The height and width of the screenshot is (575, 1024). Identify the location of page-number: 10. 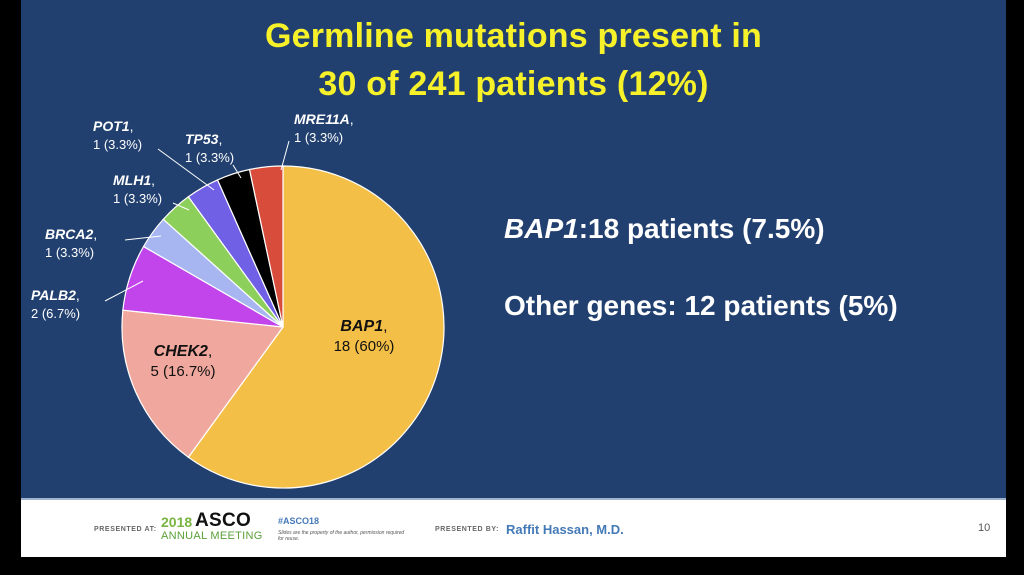
(984, 528).